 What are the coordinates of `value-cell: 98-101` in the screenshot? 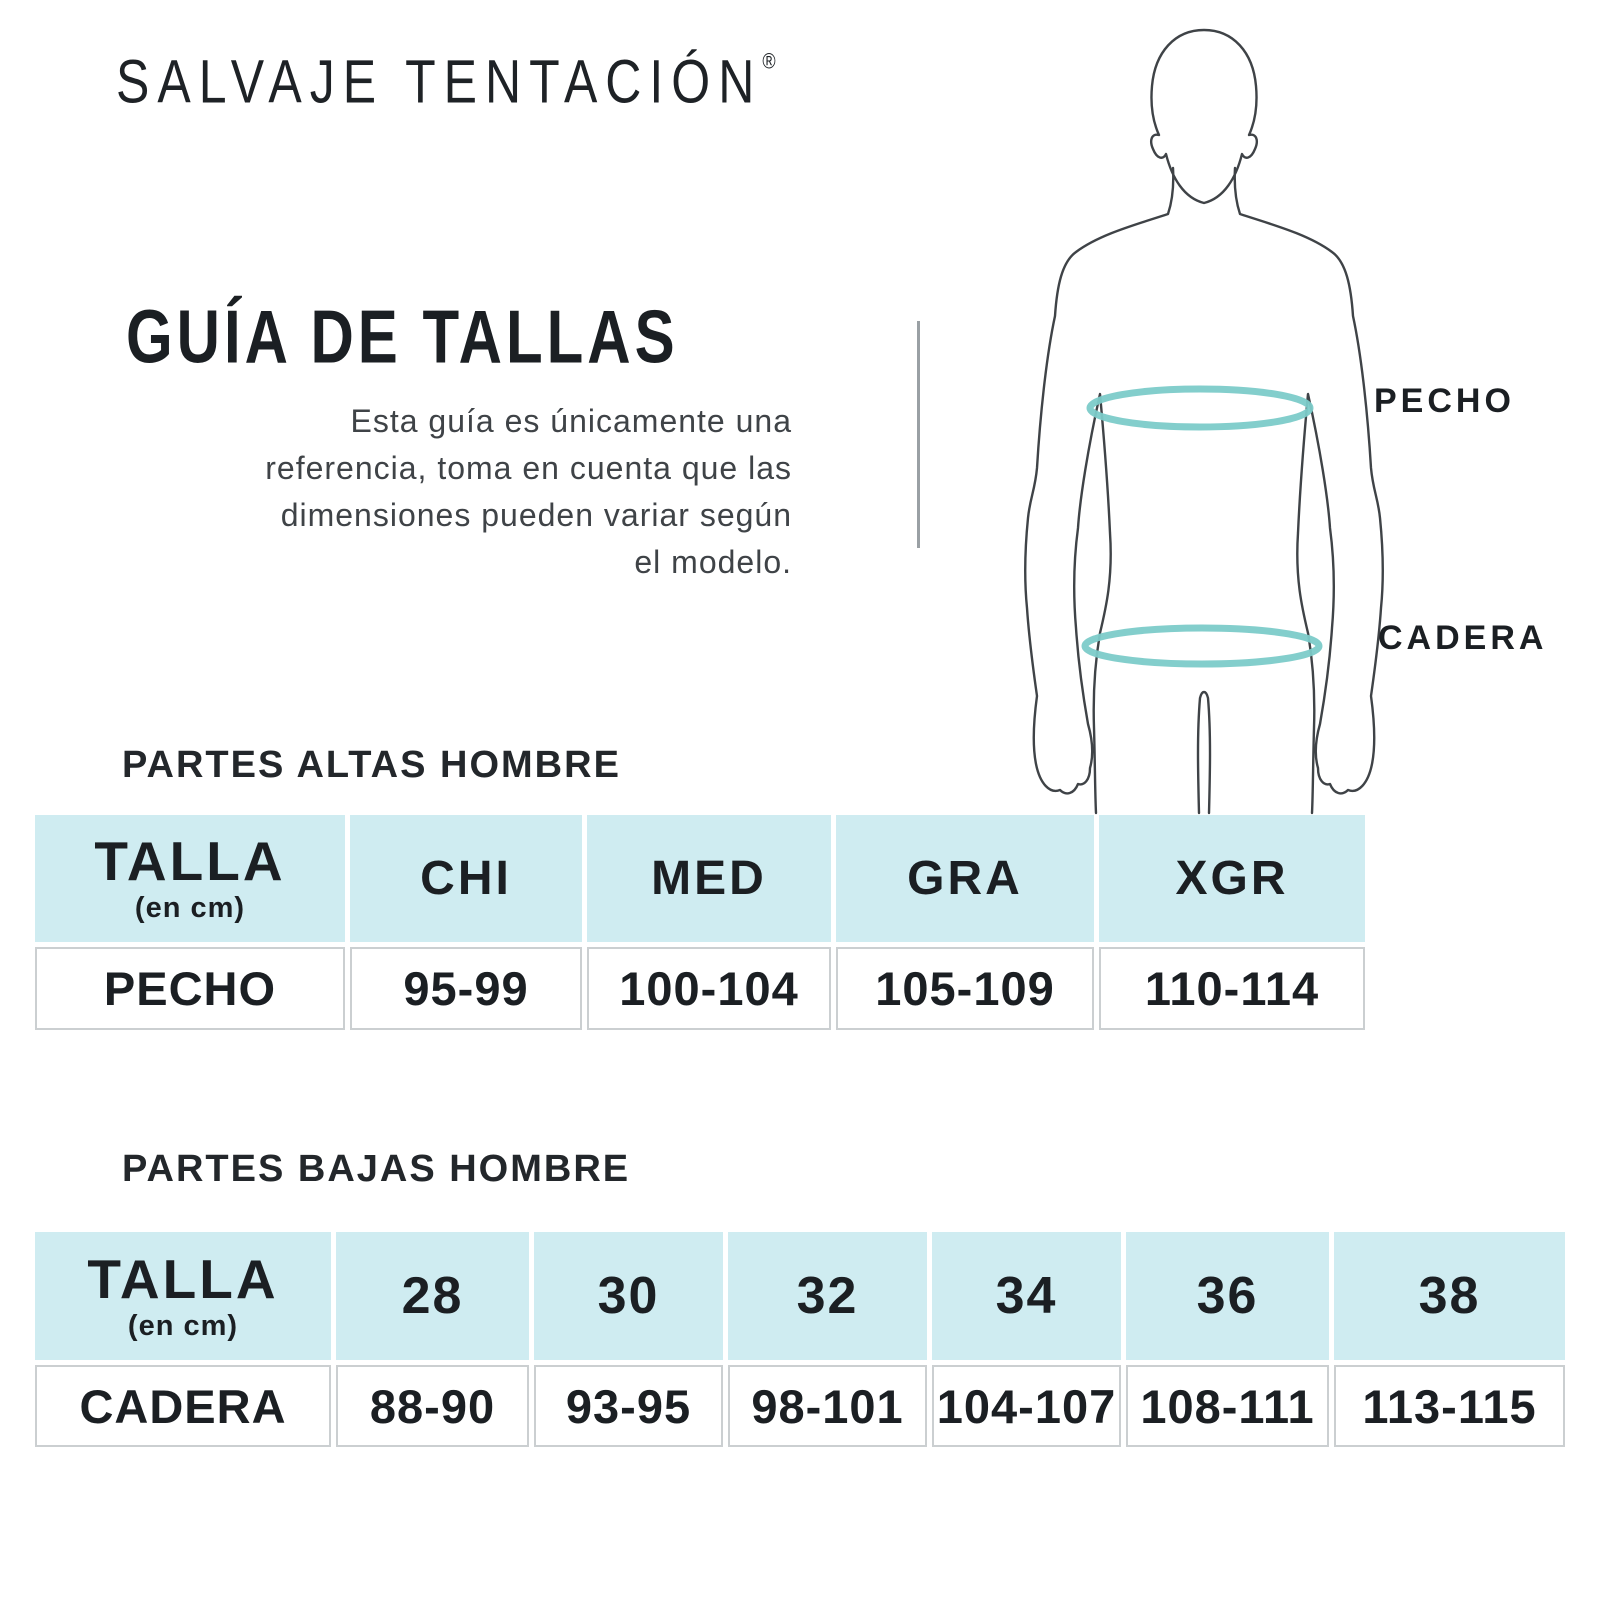 It's located at (827, 1406).